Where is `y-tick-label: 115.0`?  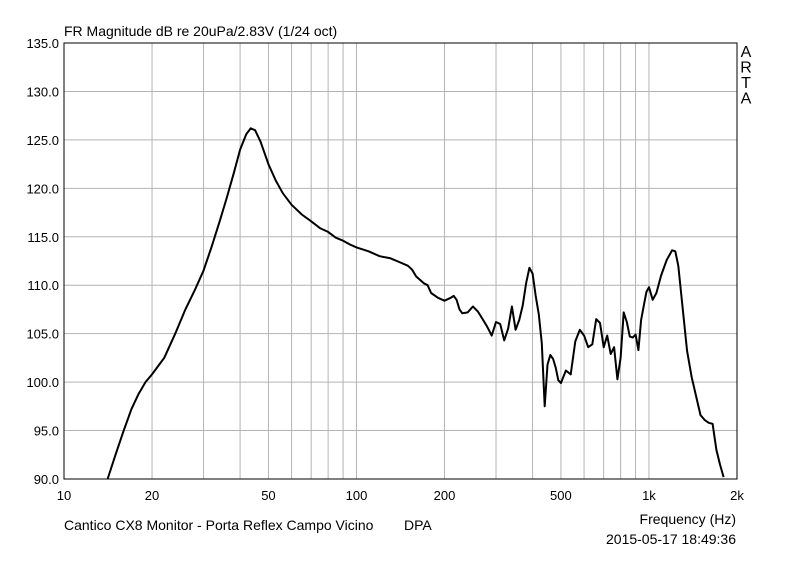 y-tick-label: 115.0 is located at coordinates (43, 237).